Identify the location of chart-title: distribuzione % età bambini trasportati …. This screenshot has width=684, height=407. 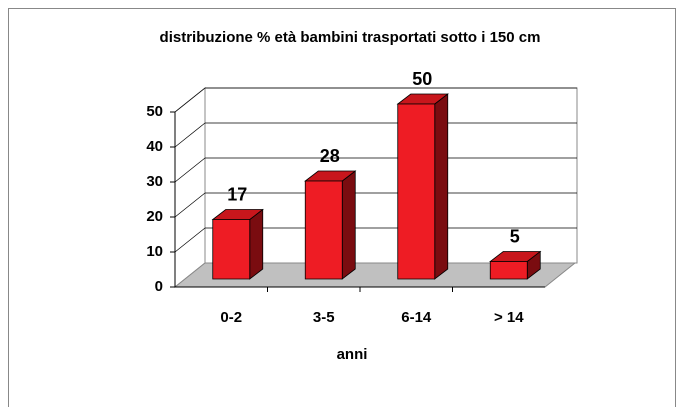
(350, 37).